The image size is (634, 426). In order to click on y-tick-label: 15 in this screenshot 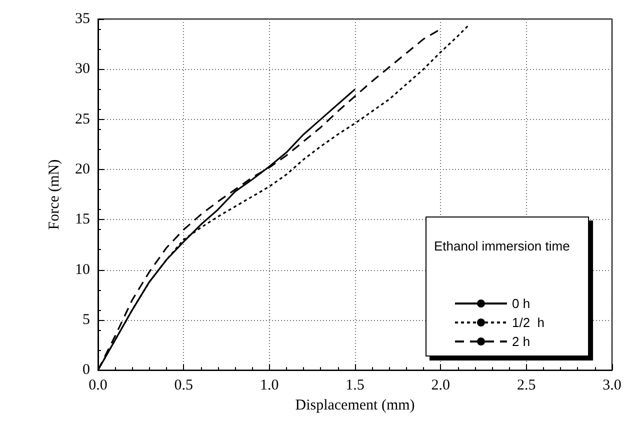, I will do `click(82, 220)`.